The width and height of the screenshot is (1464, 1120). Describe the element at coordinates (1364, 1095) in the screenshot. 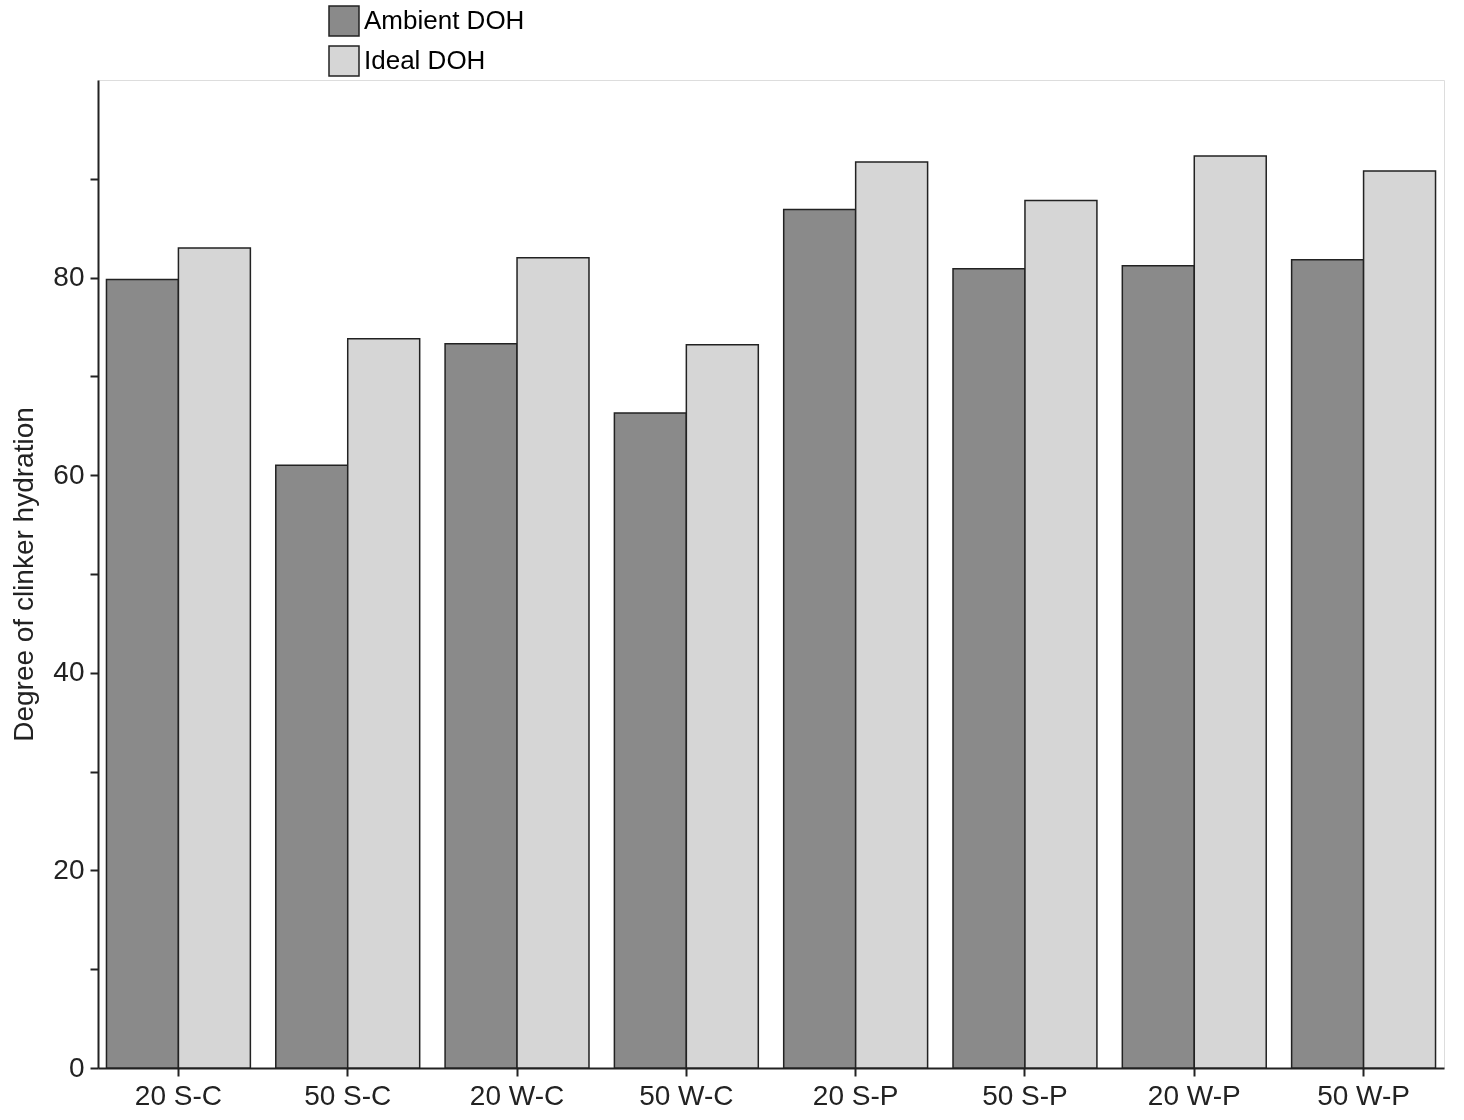

I see `x-tick-label: 50 W-P` at that location.